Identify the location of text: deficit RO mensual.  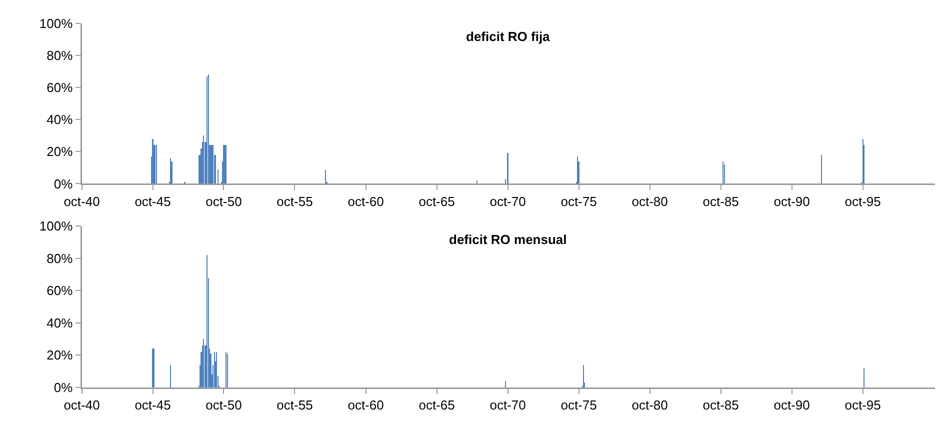
(508, 239).